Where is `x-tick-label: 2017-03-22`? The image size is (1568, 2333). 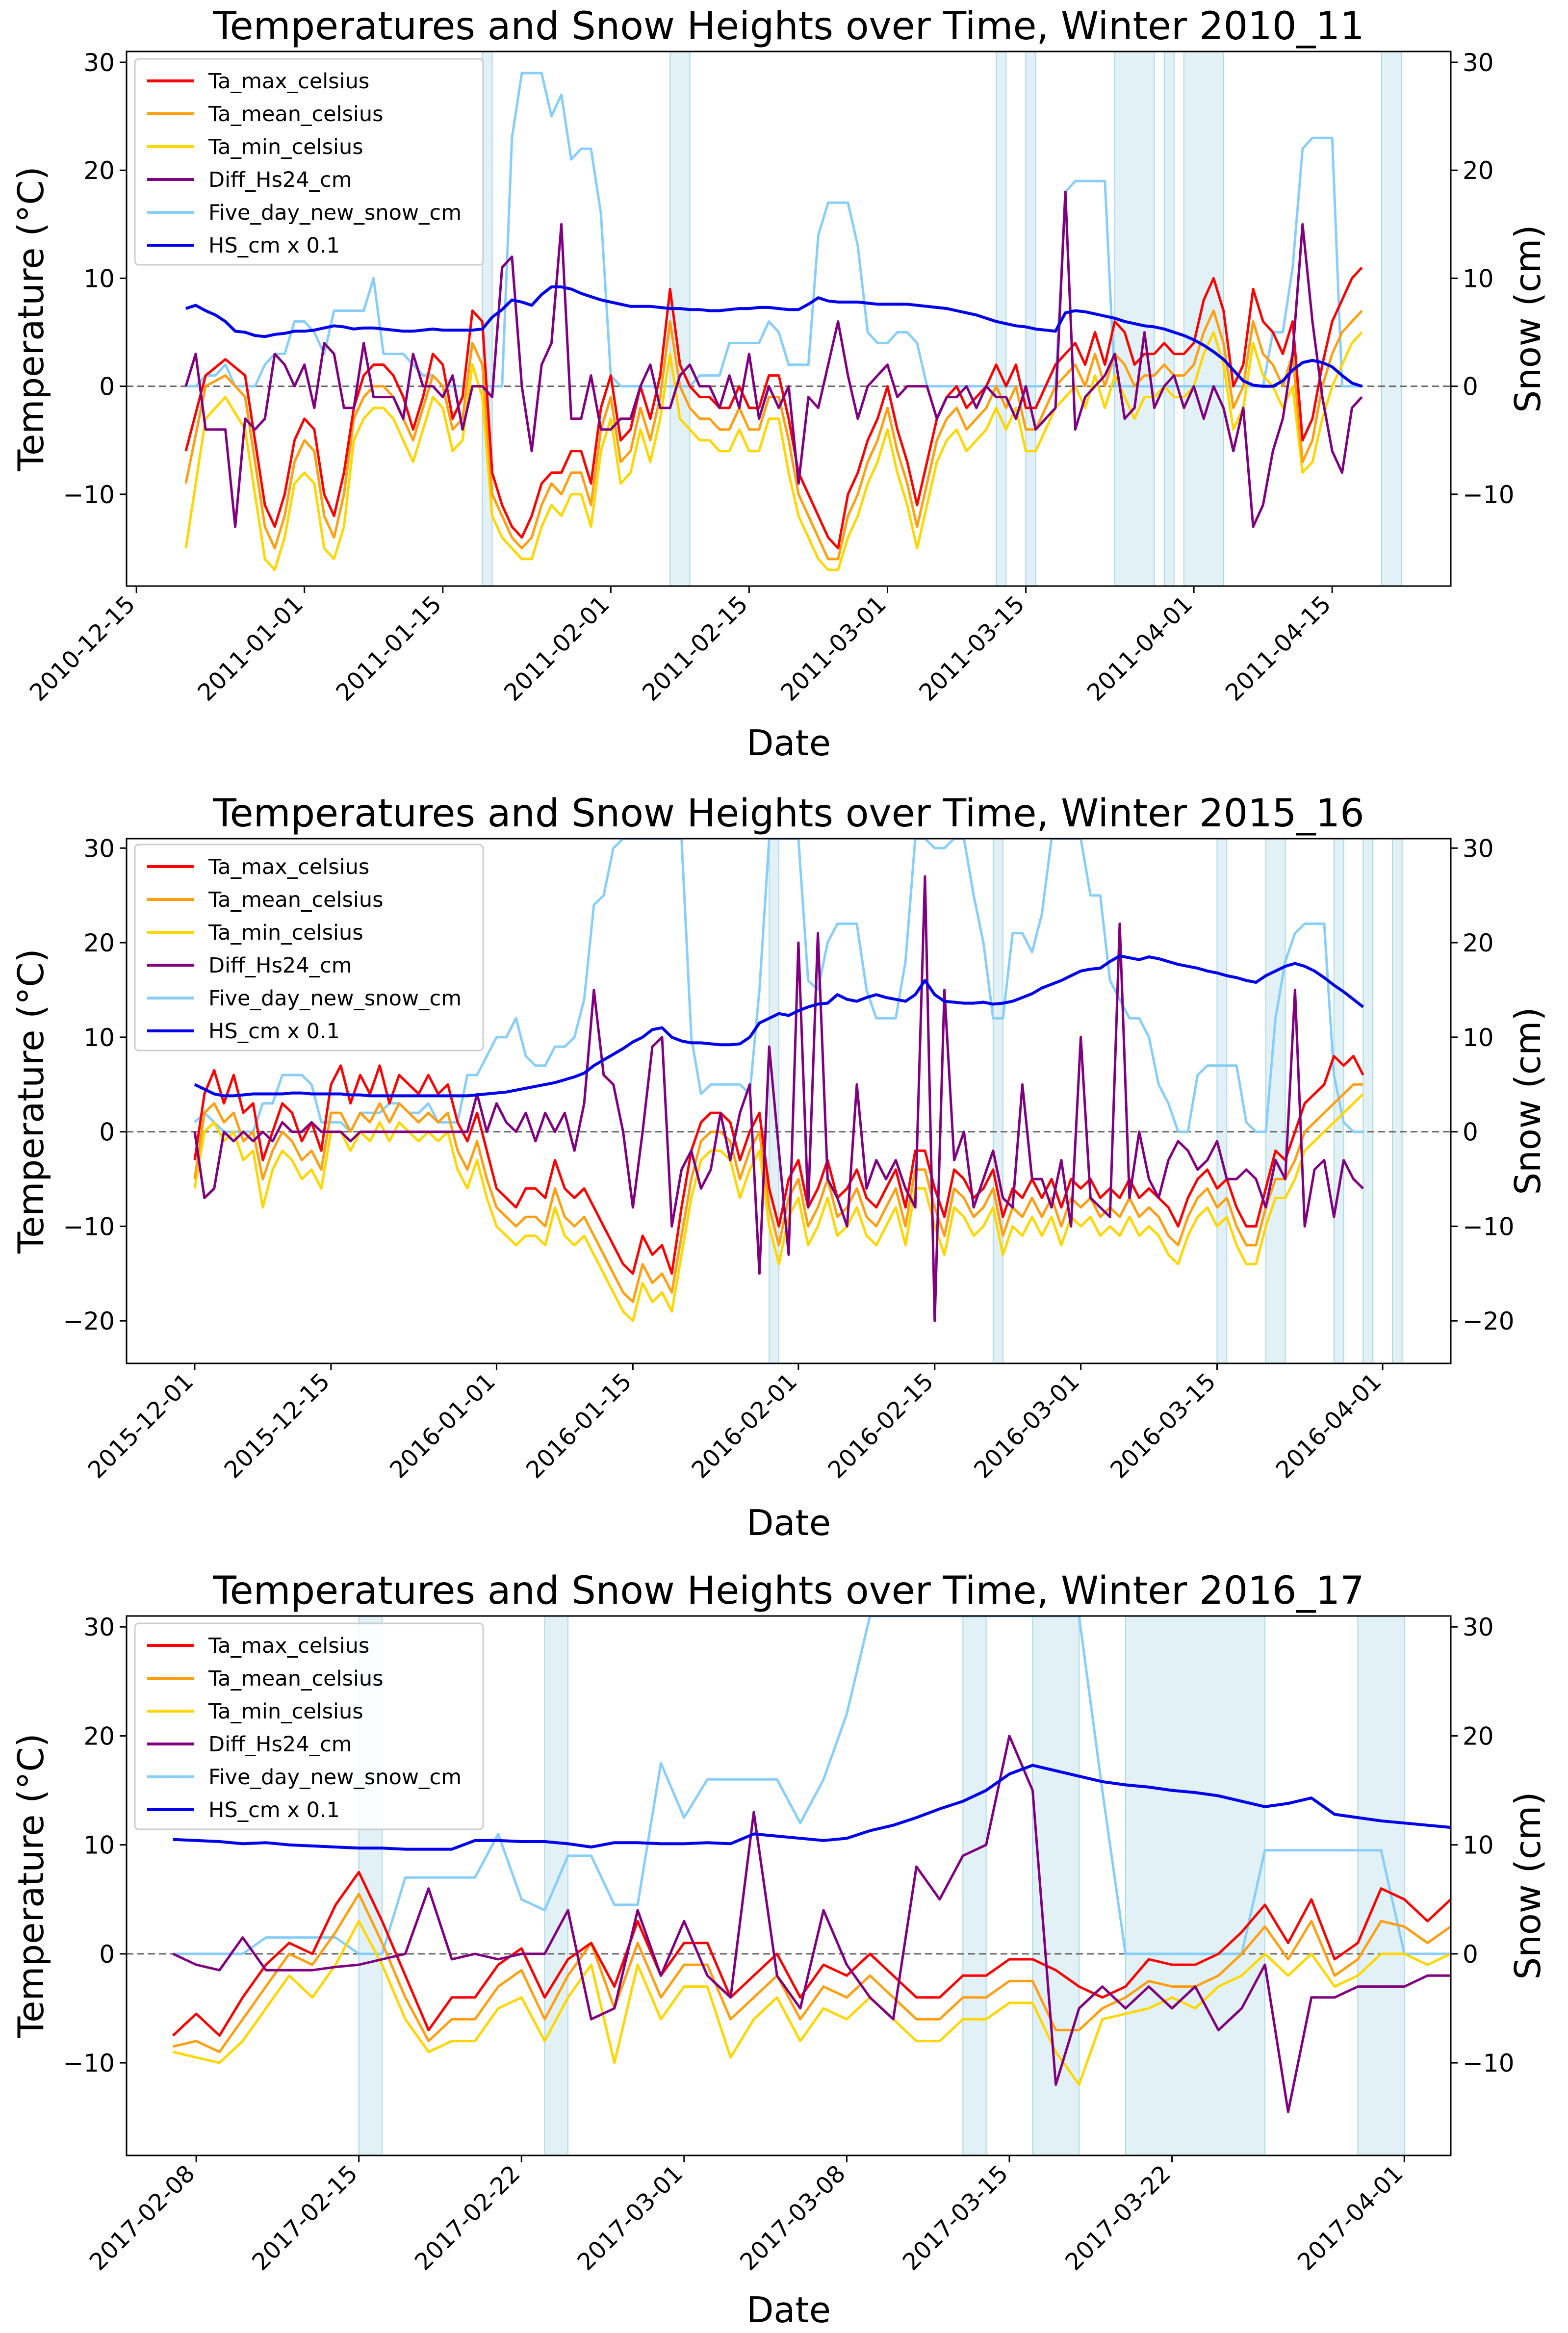
x-tick-label: 2017-03-22 is located at coordinates (1118, 2218).